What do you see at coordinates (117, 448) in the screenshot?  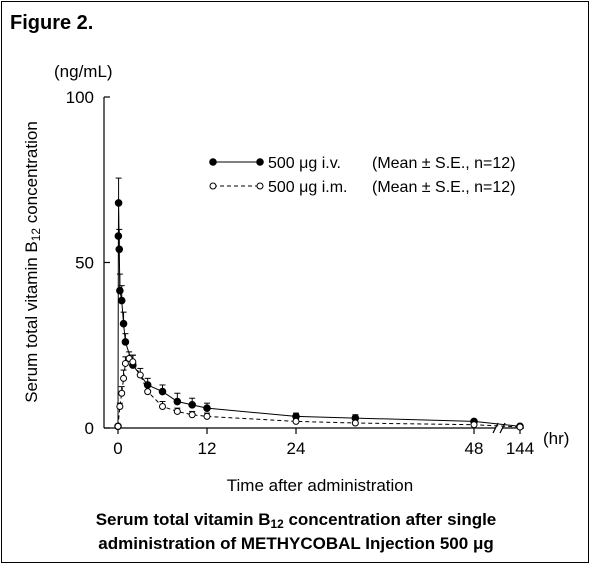 I see `x-tick-label: 0` at bounding box center [117, 448].